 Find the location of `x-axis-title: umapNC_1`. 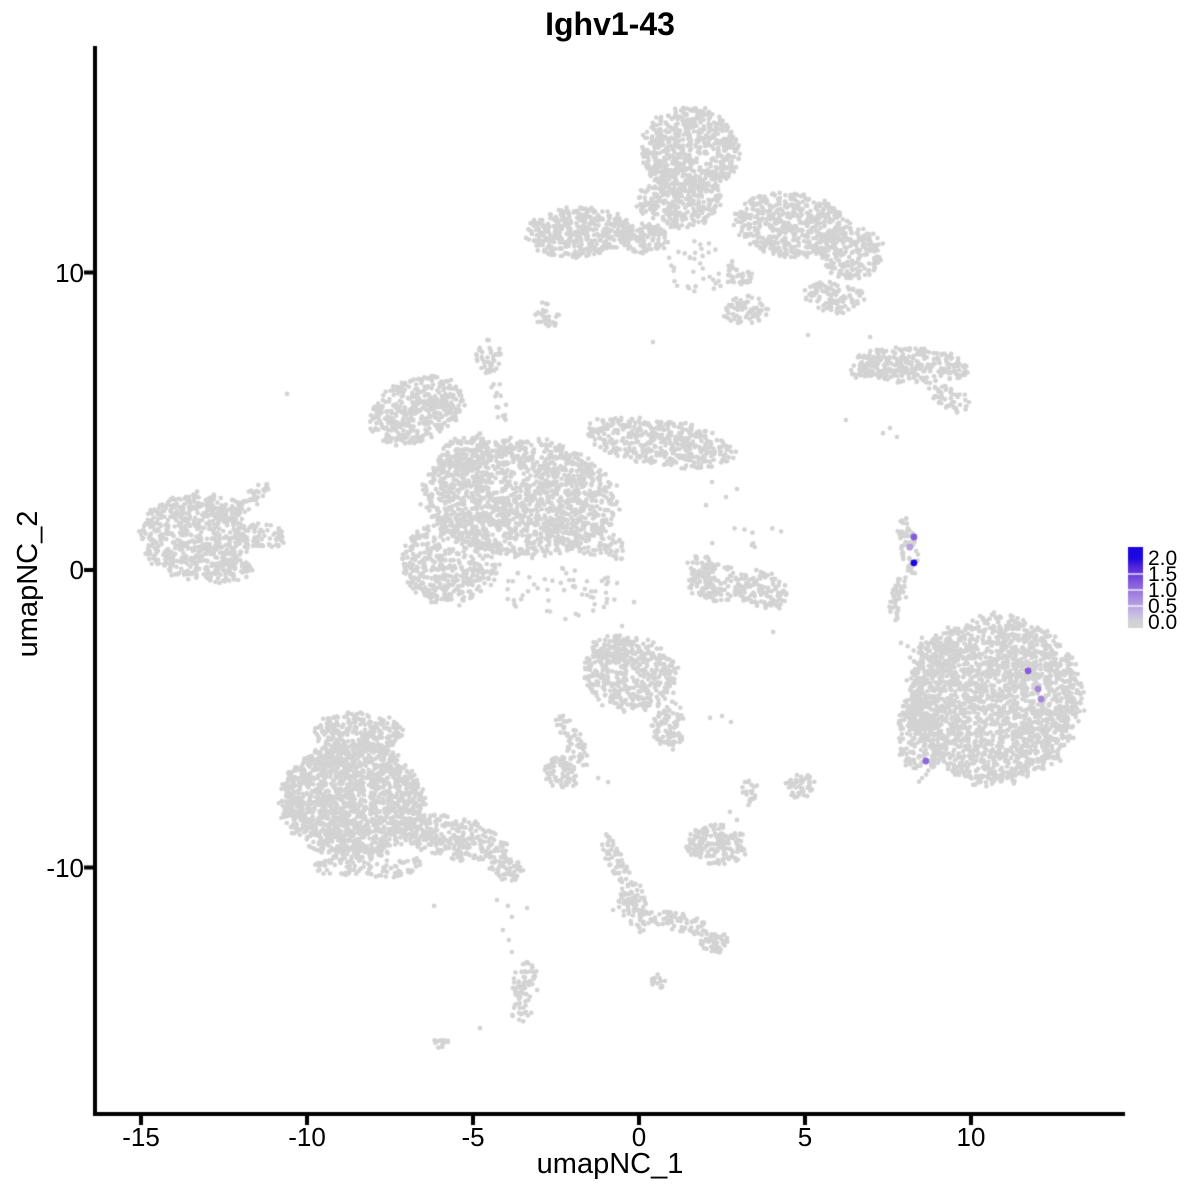

x-axis-title: umapNC_1 is located at coordinates (610, 1164).